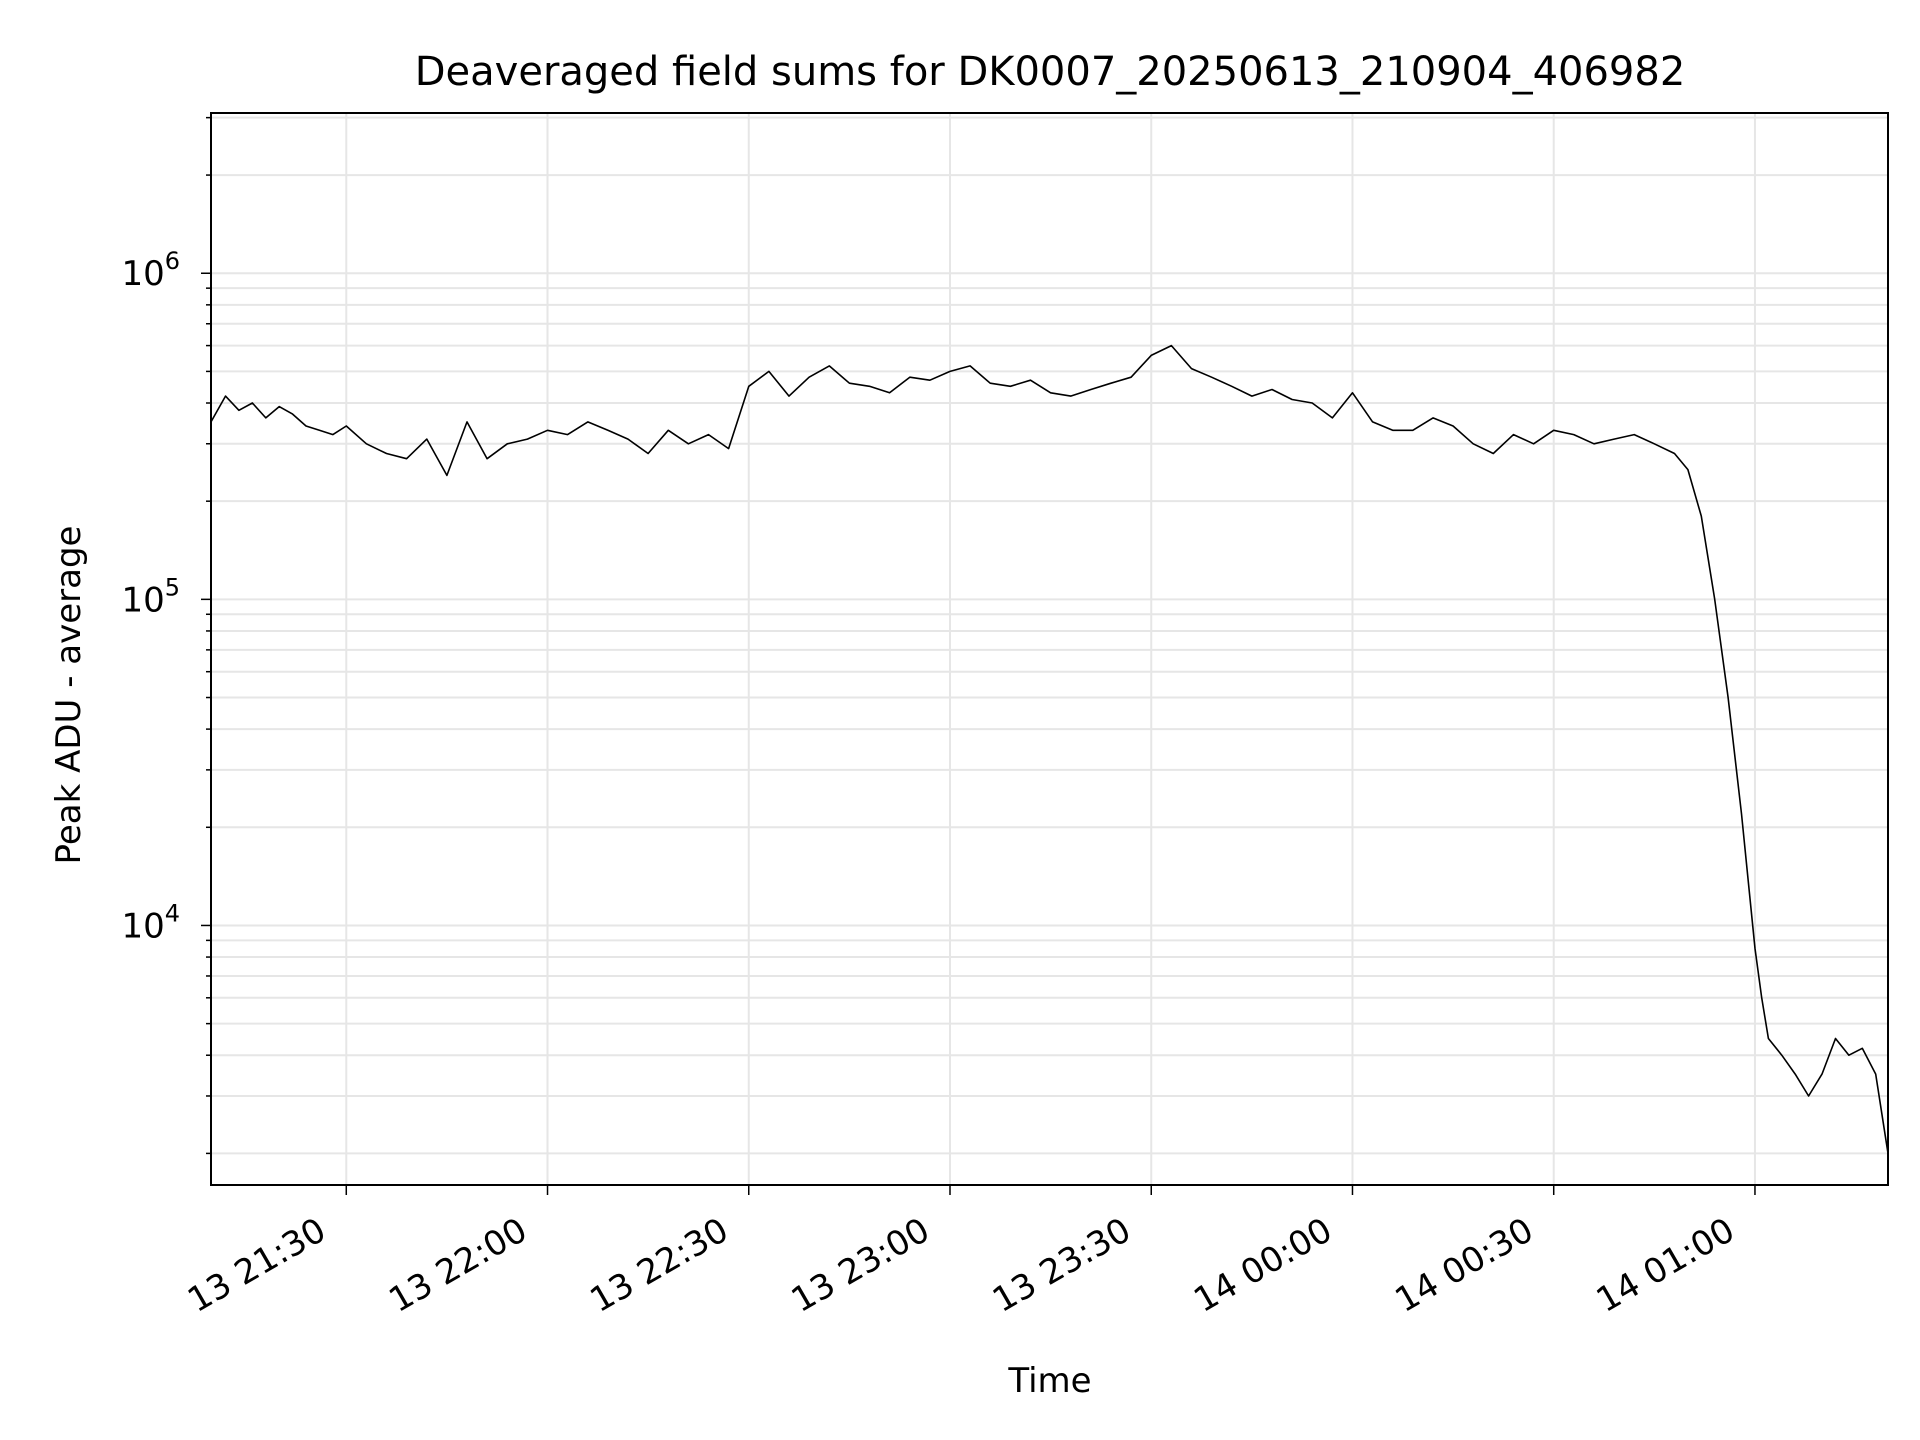 The height and width of the screenshot is (1440, 1920). I want to click on y-tick-label: 10⁴, so click(150, 922).